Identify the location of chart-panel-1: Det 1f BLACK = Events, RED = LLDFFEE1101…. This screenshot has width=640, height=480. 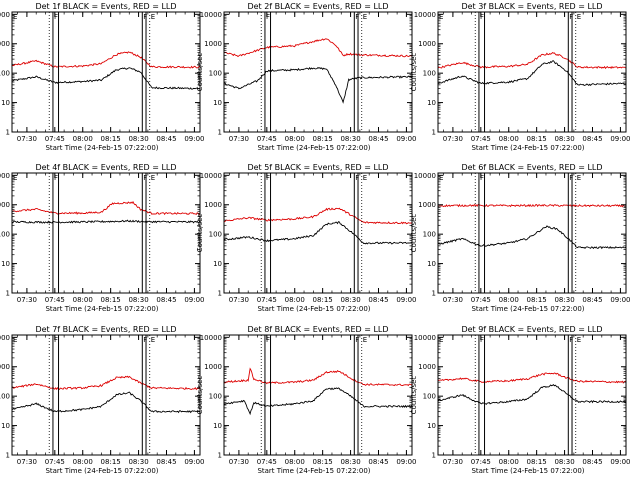
(102, 77).